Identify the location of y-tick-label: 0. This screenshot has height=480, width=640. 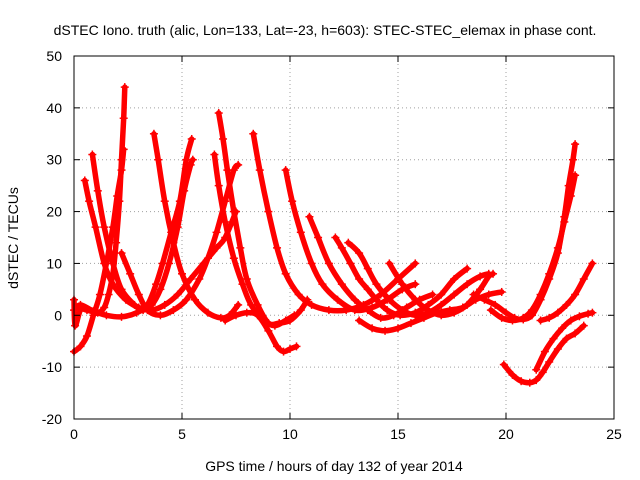
(58, 315).